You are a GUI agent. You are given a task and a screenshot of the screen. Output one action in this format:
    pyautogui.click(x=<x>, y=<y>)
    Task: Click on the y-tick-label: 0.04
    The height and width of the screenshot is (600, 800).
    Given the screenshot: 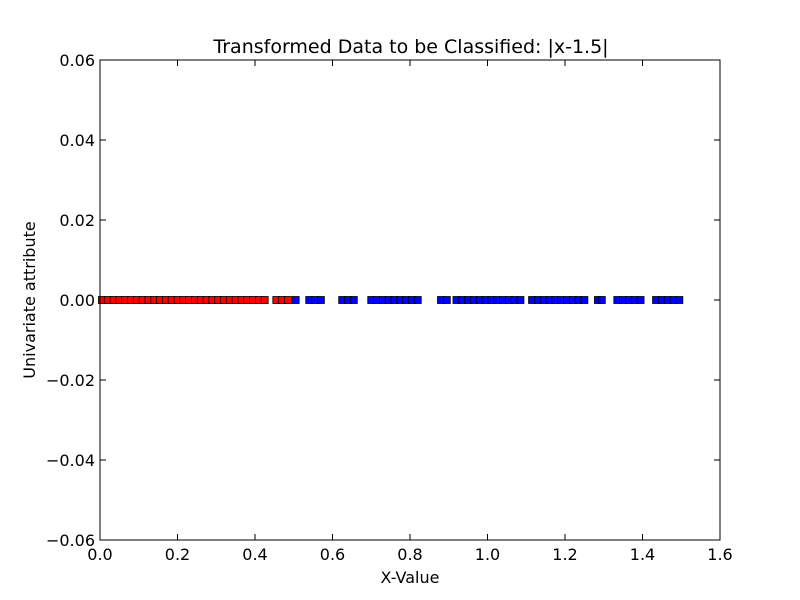 What is the action you would take?
    pyautogui.click(x=77, y=140)
    